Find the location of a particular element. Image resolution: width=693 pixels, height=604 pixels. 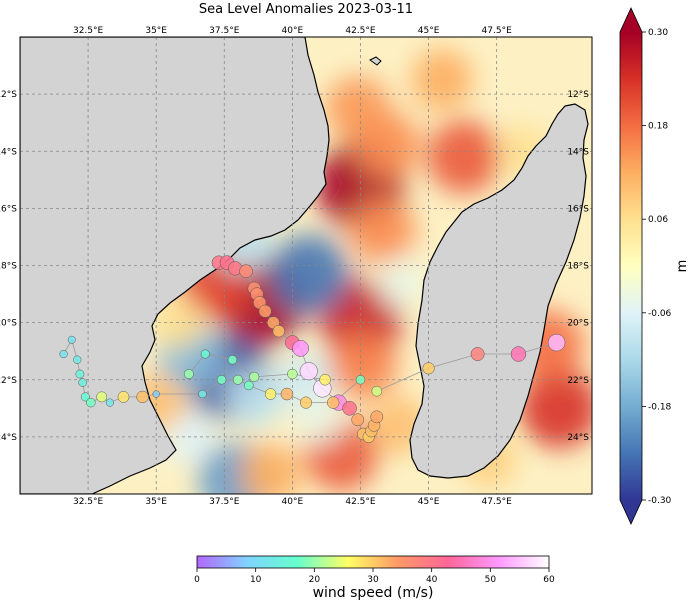

sea-level-anomaly-colorbar: 0.30 0.18 0.06 -0.06 -0.18 -0.30 m is located at coordinates (654, 266).